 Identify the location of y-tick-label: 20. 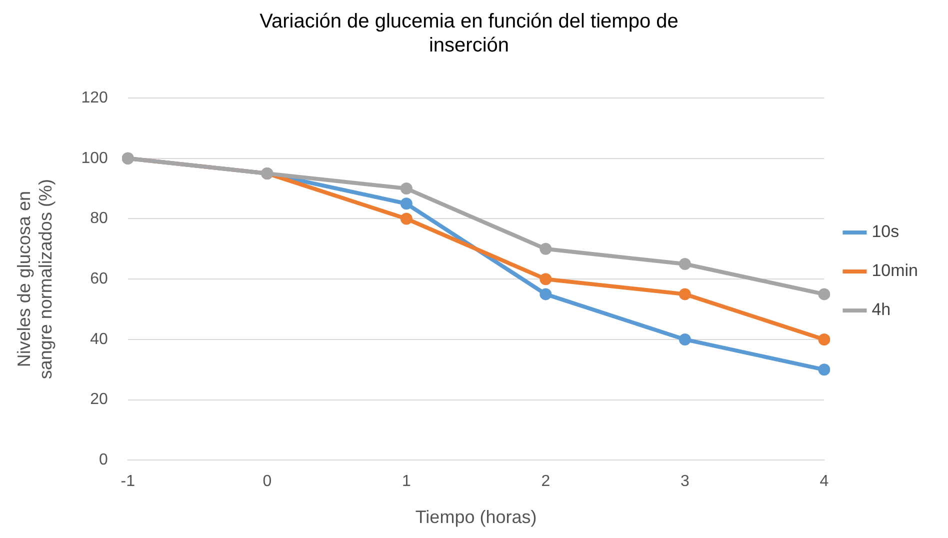
(99, 399).